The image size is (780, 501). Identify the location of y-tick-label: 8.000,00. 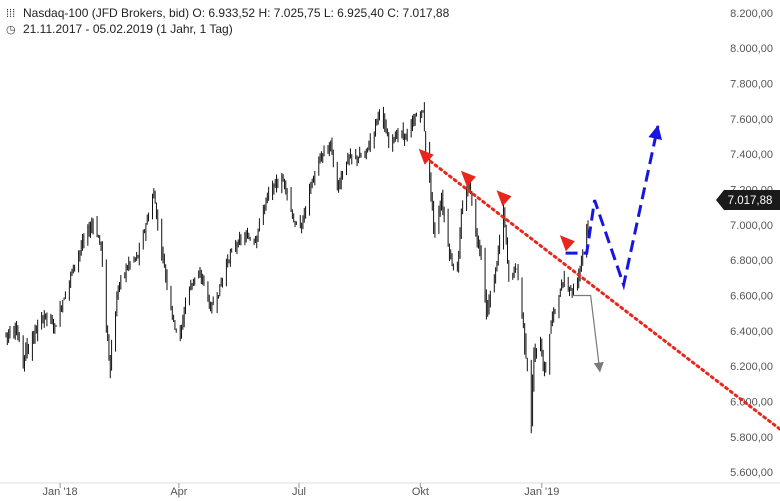
(751, 49).